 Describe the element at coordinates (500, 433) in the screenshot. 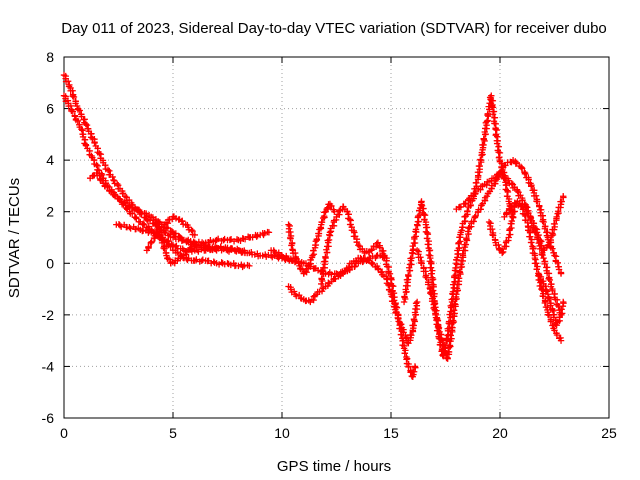

I see `x-tick-label: 20` at that location.